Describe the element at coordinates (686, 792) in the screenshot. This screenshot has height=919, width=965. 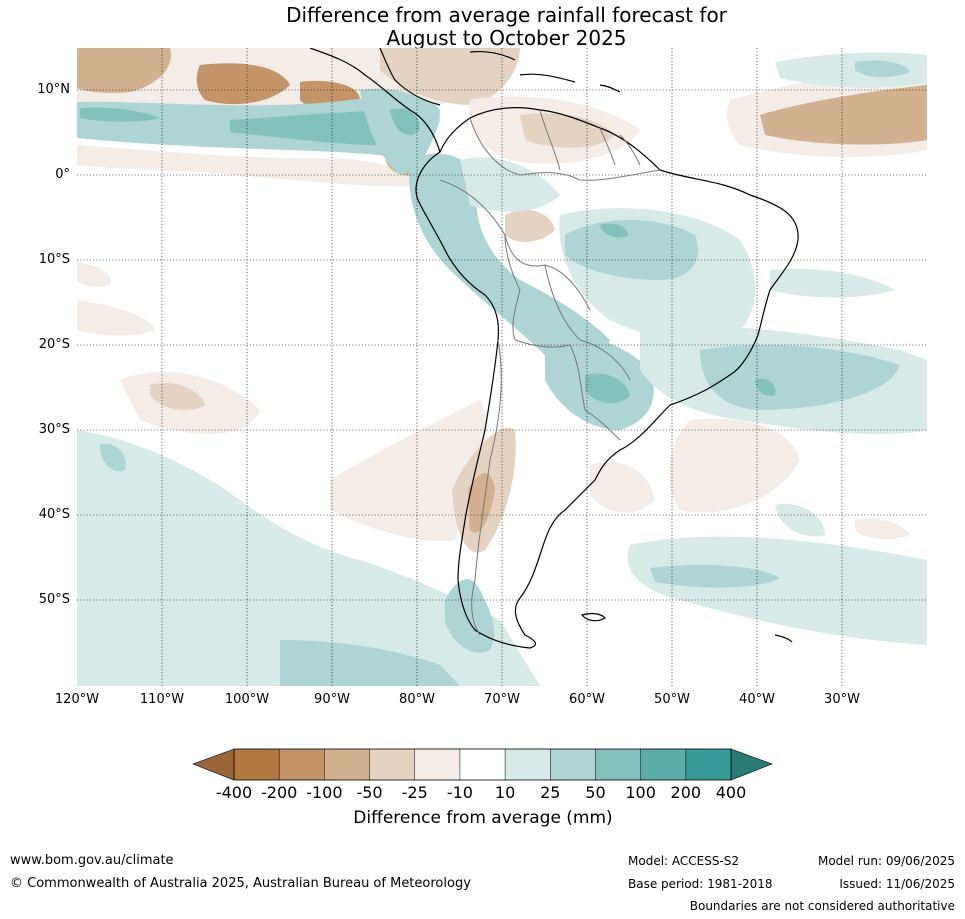
I see `colorbar-tick-label: 200` at that location.